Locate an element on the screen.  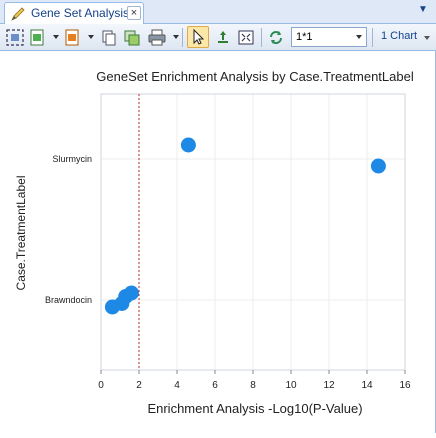
y-category-label: Slurmycin is located at coordinates (72, 159).